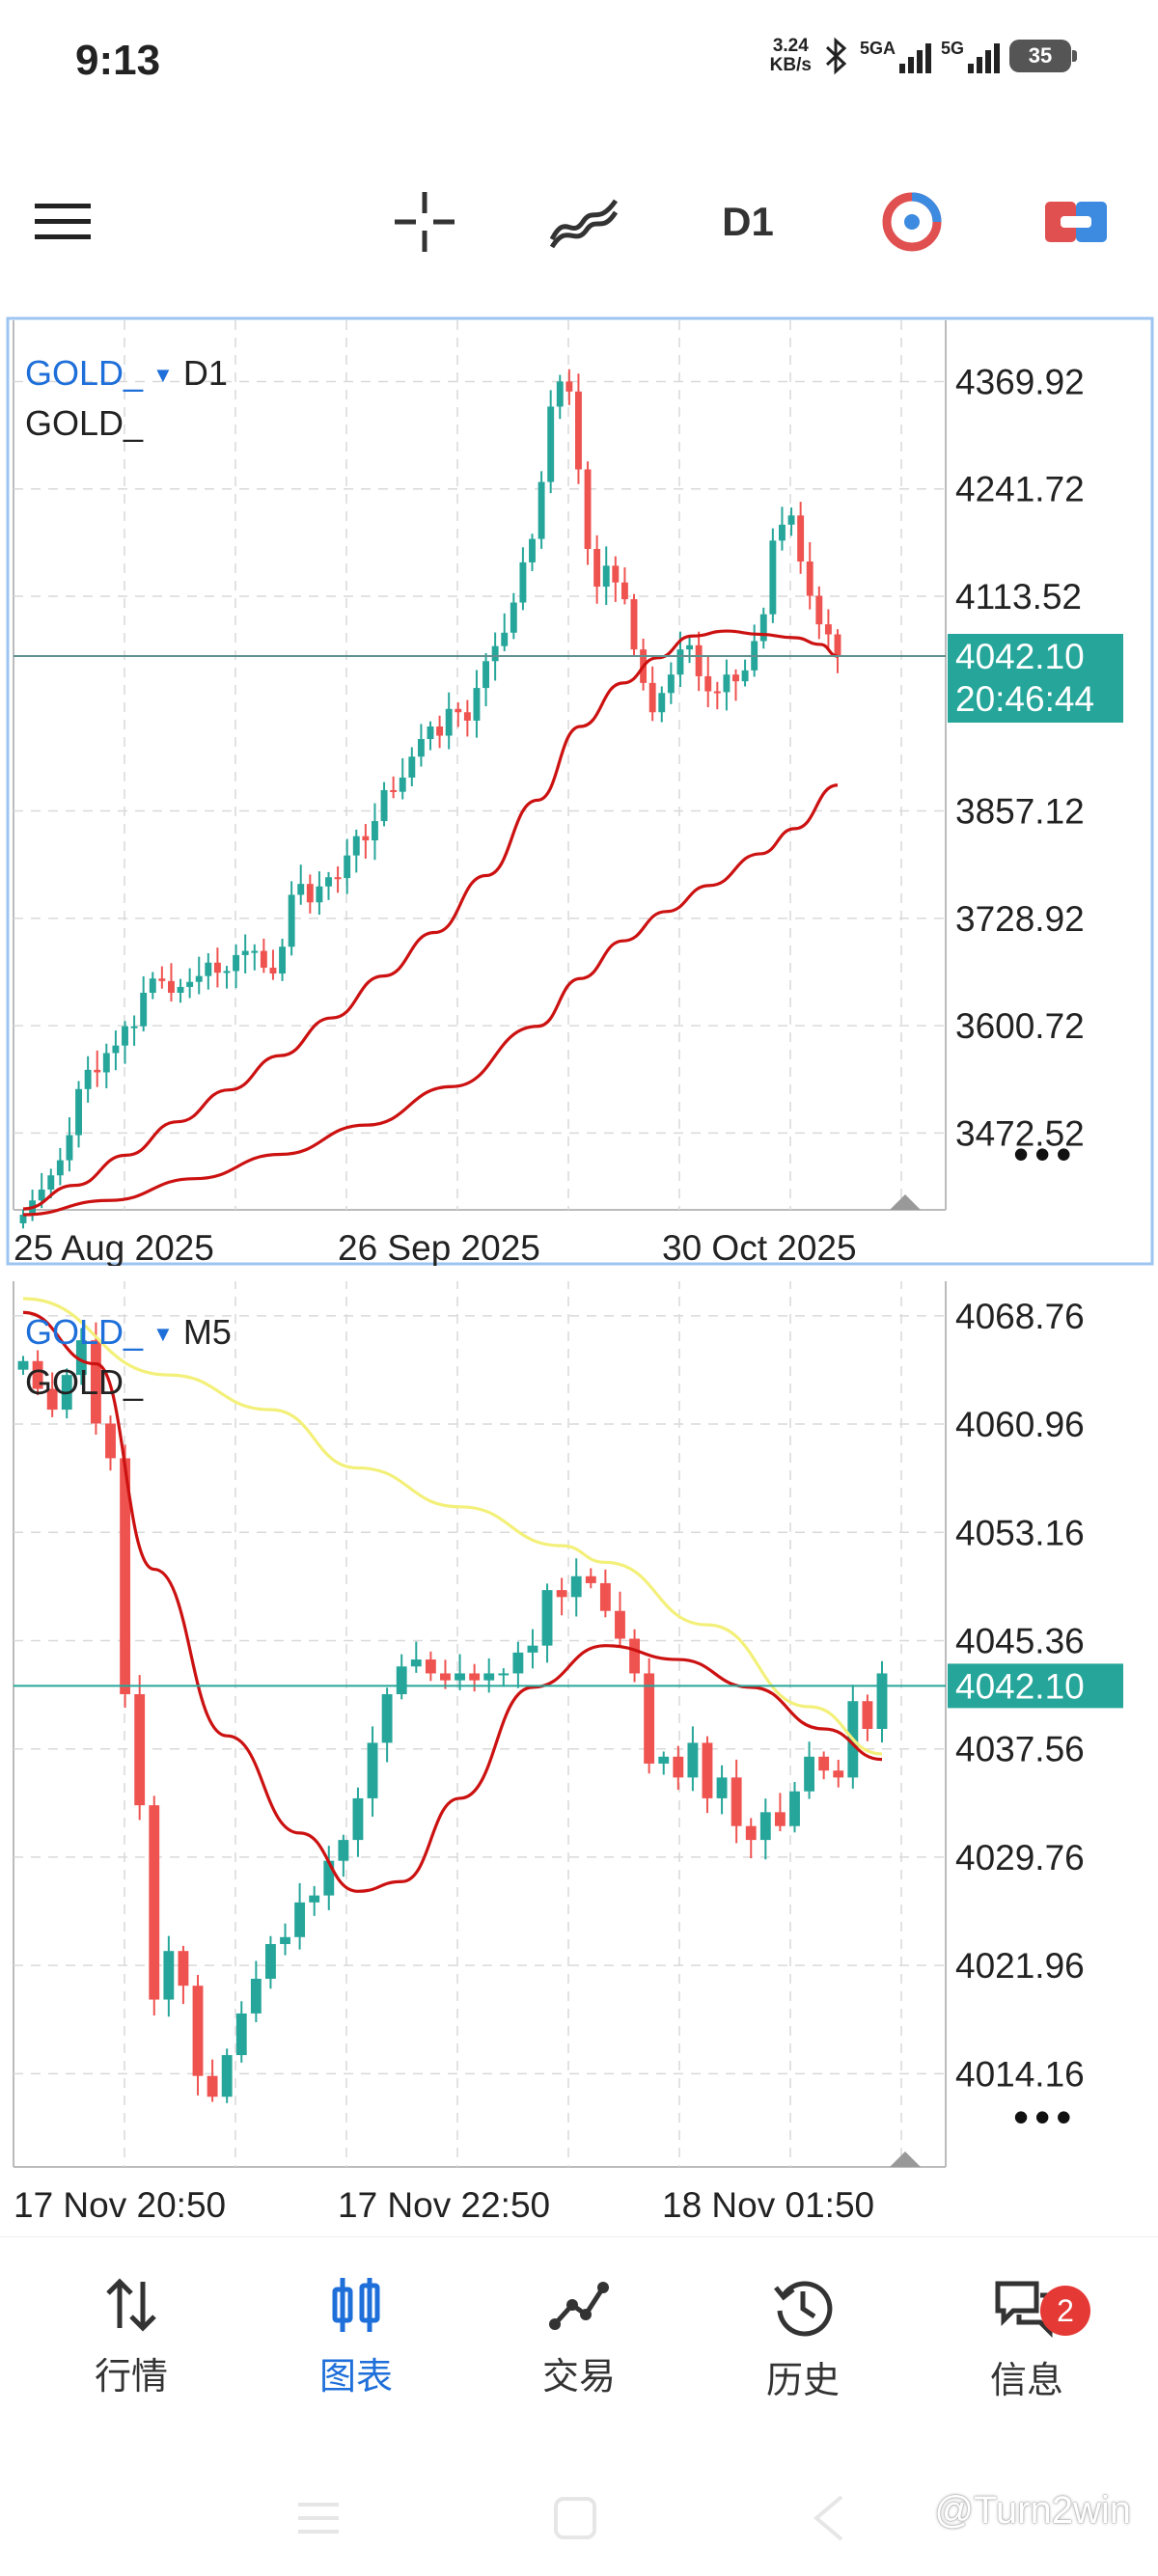 This screenshot has height=2576, width=1158. I want to click on net-speed: 3.24 KB/s, so click(791, 56).